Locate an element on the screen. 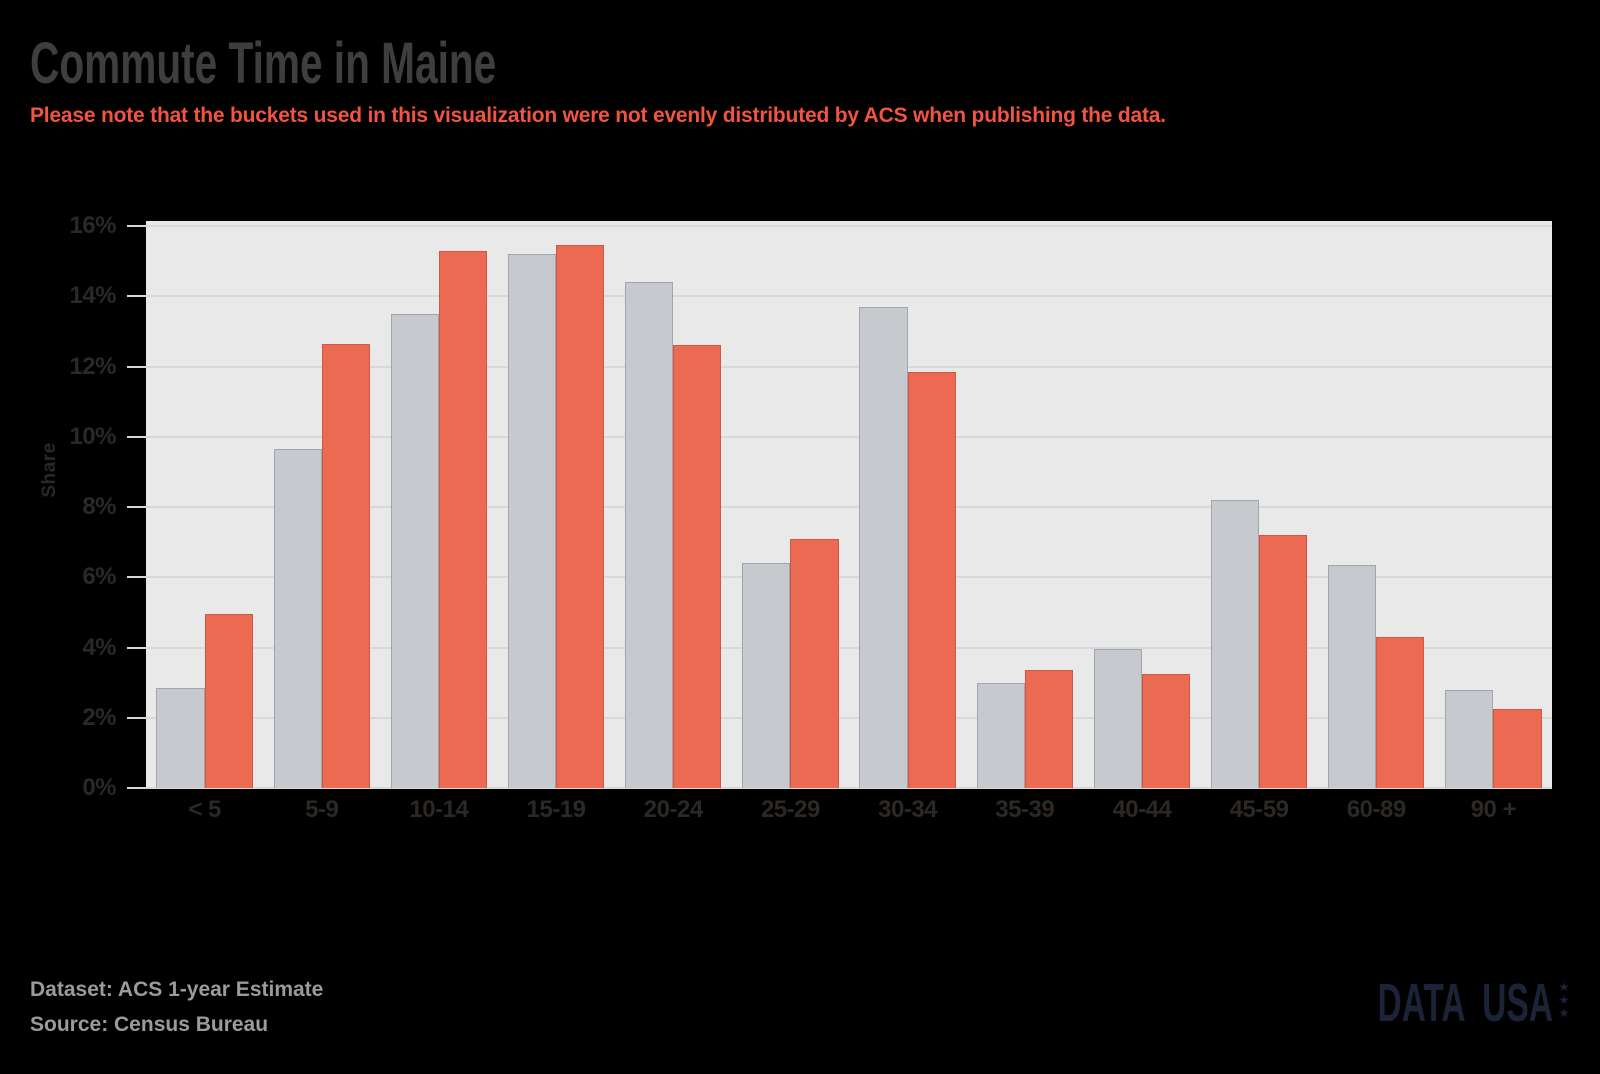 This screenshot has width=1600, height=1074. x-tick-label: 10-14 is located at coordinates (439, 809).